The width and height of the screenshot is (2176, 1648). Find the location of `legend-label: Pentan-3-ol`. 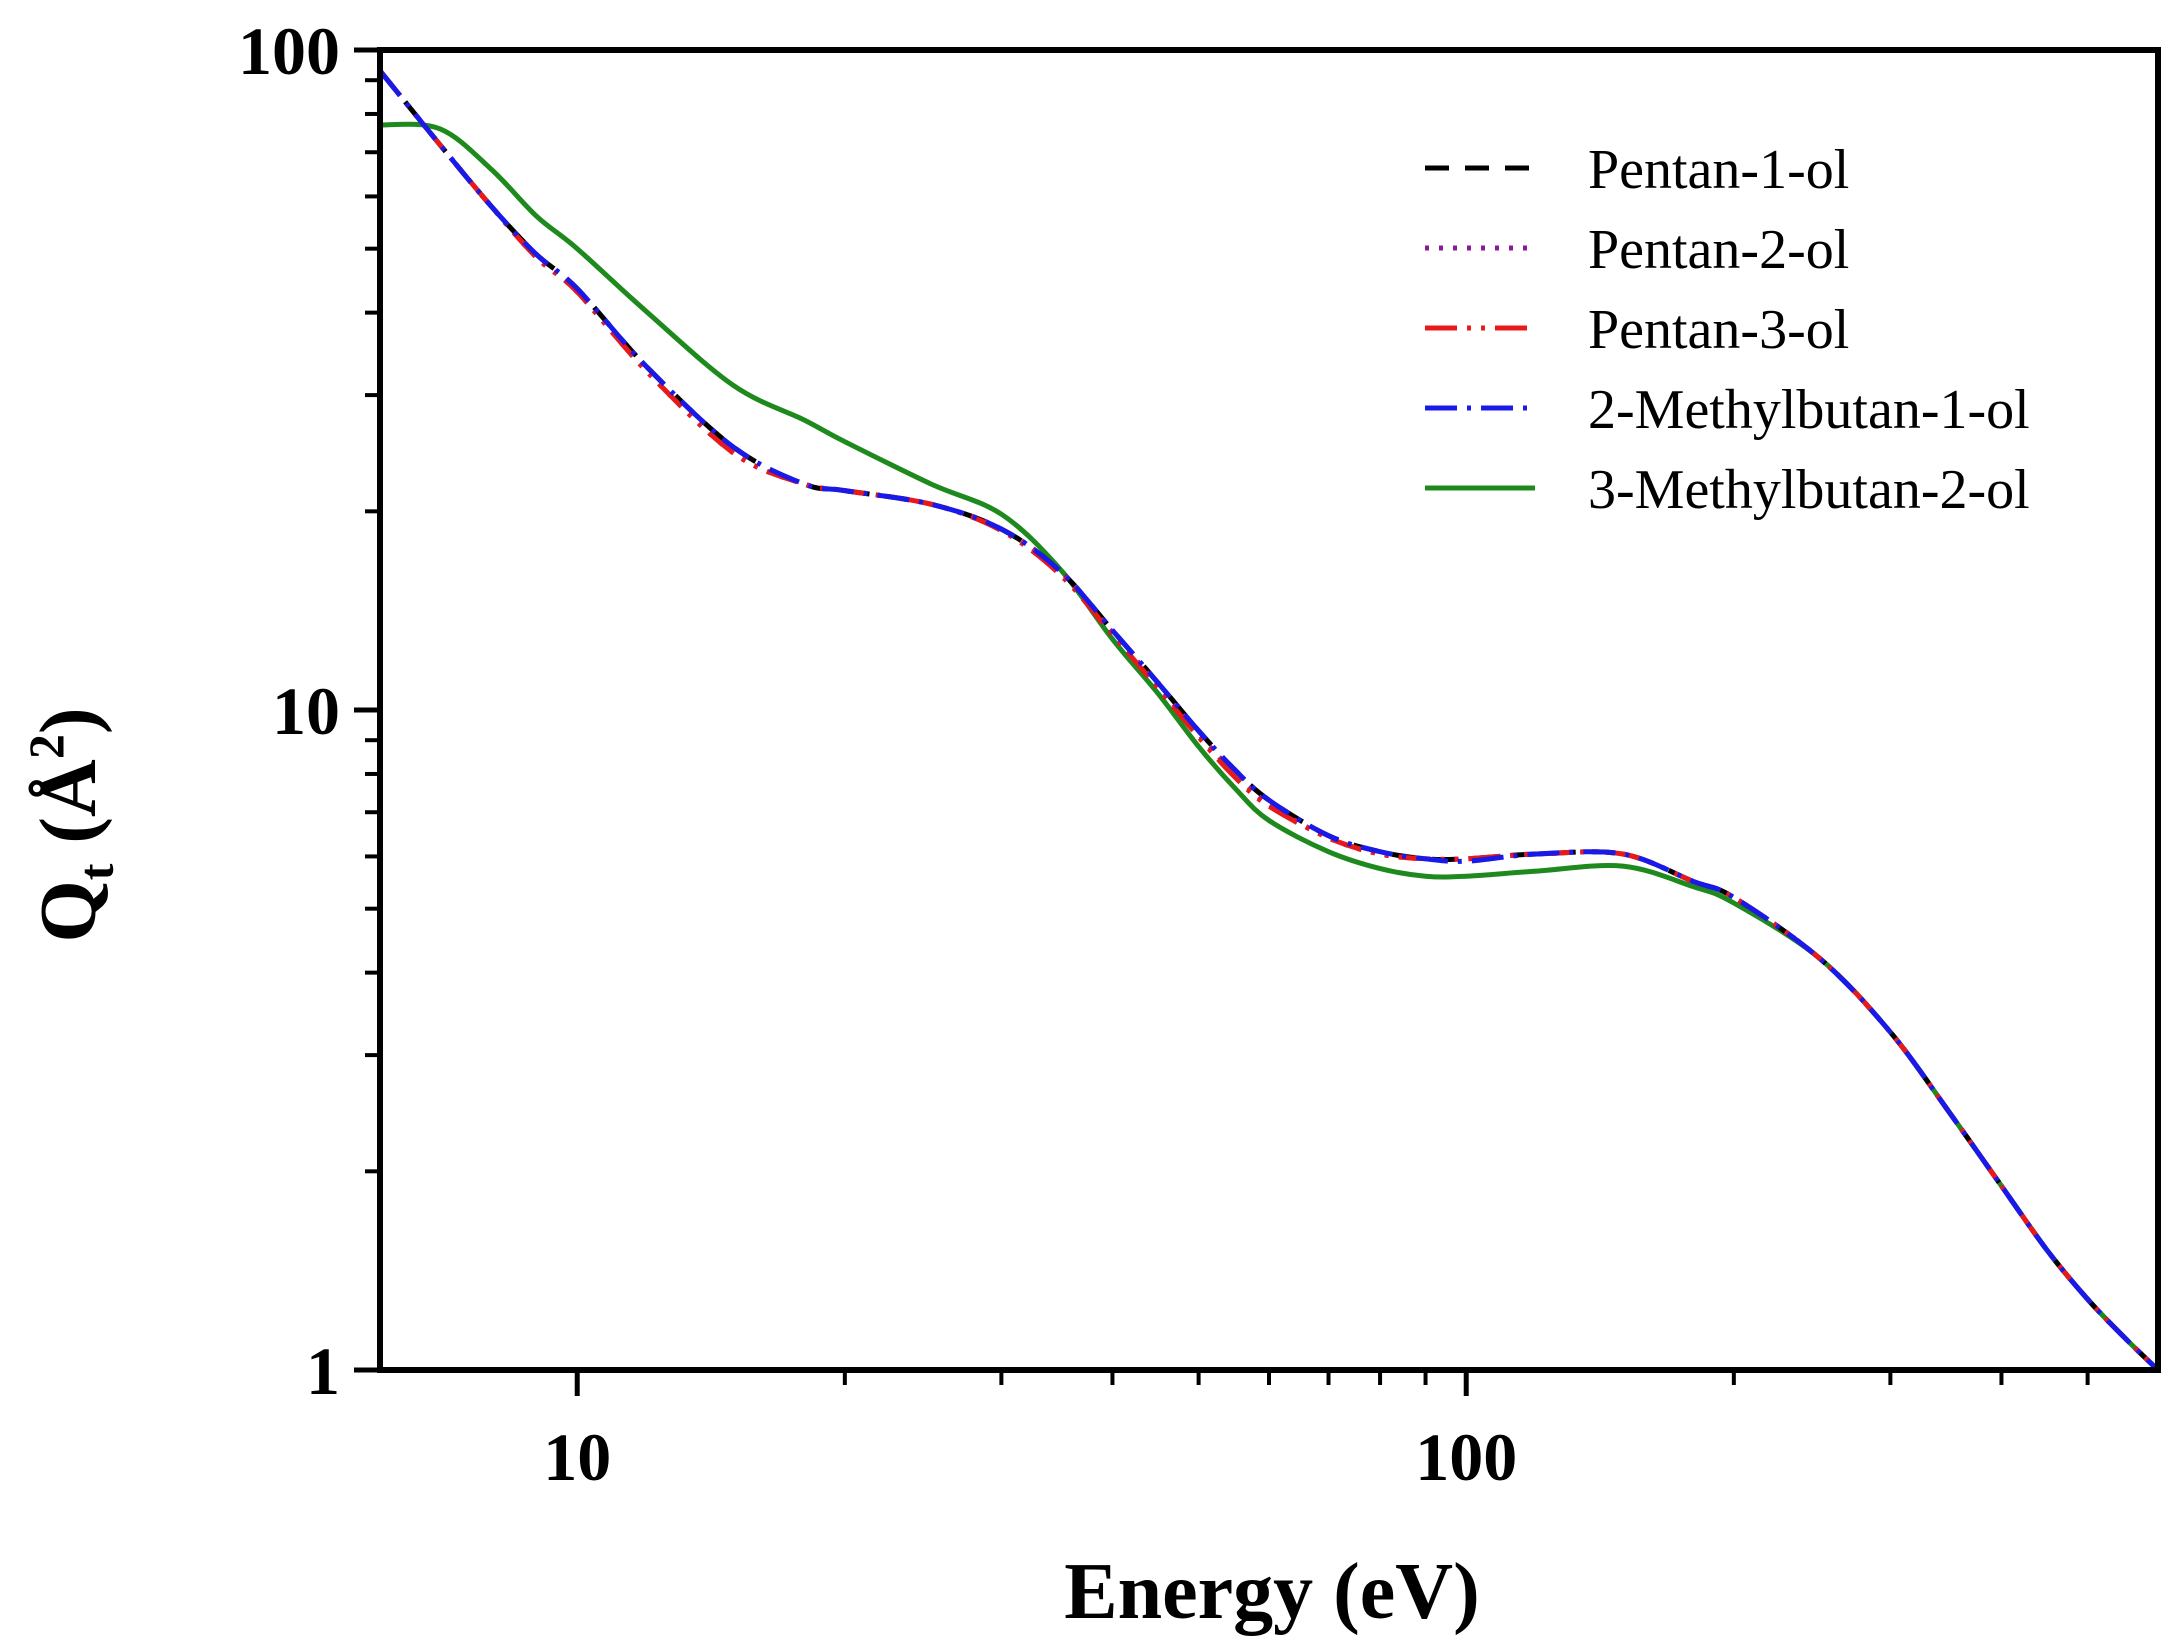

legend-label: Pentan-3-ol is located at coordinates (1718, 330).